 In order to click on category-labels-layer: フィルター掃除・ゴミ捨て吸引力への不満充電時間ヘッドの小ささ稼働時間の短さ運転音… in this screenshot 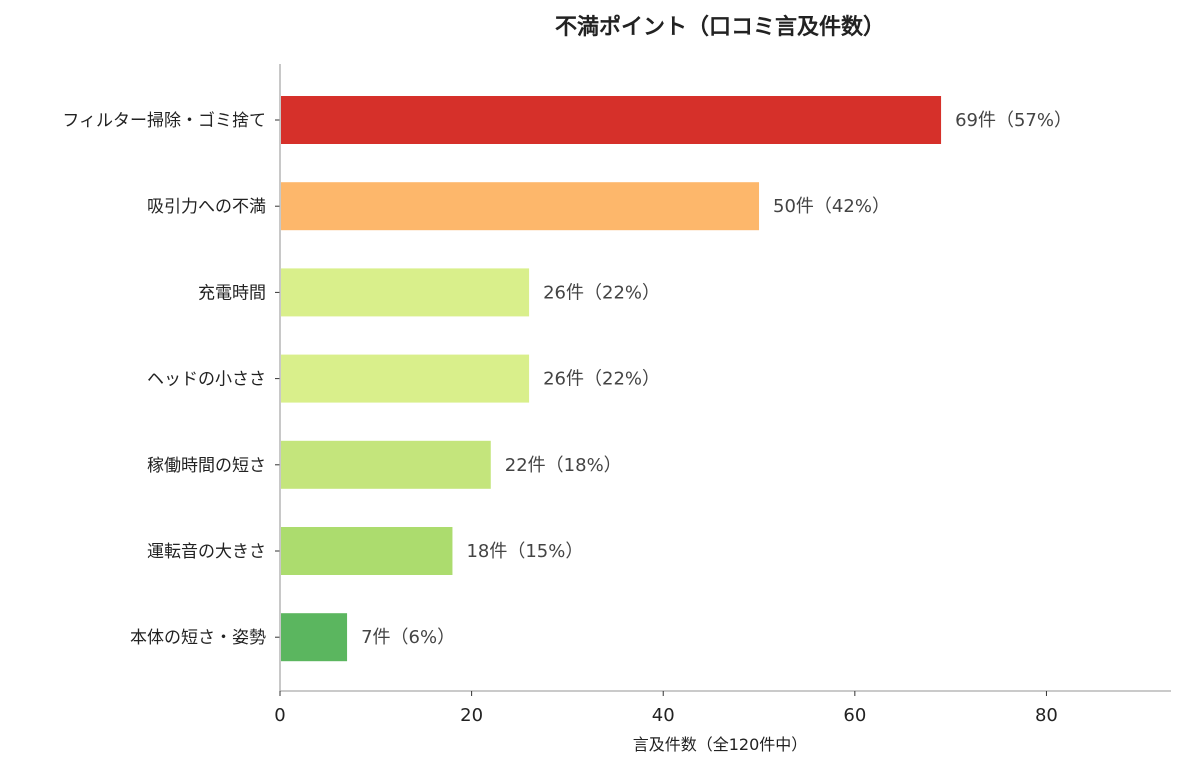, I will do `click(171, 379)`.